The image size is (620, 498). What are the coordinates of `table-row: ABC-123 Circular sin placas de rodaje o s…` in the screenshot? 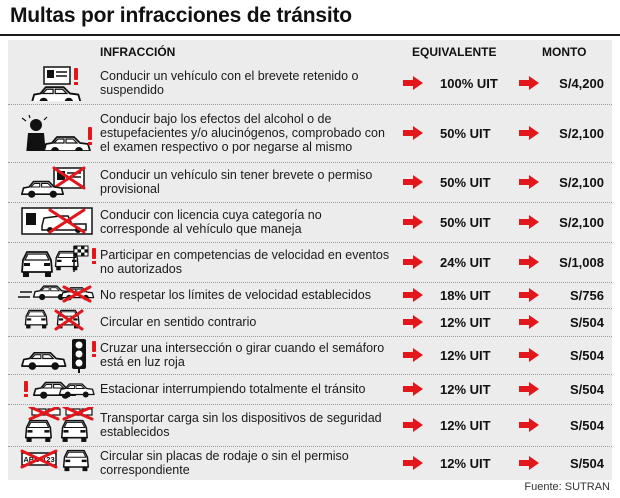 It's located at (310, 463).